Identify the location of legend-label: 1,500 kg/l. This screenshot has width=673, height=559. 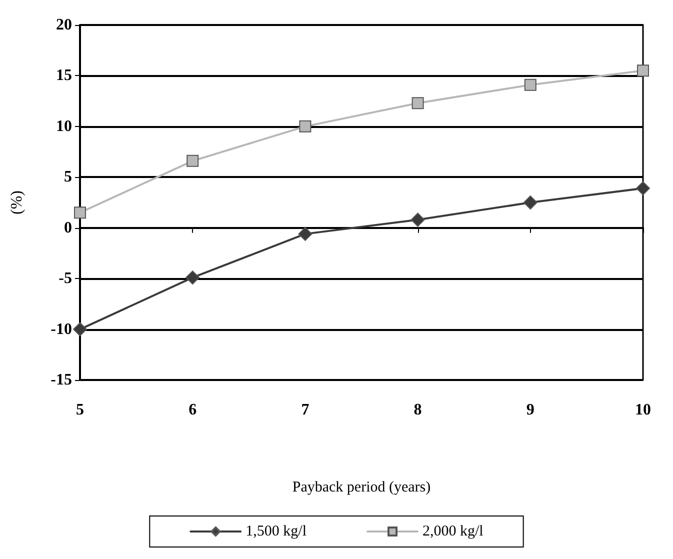
(276, 532).